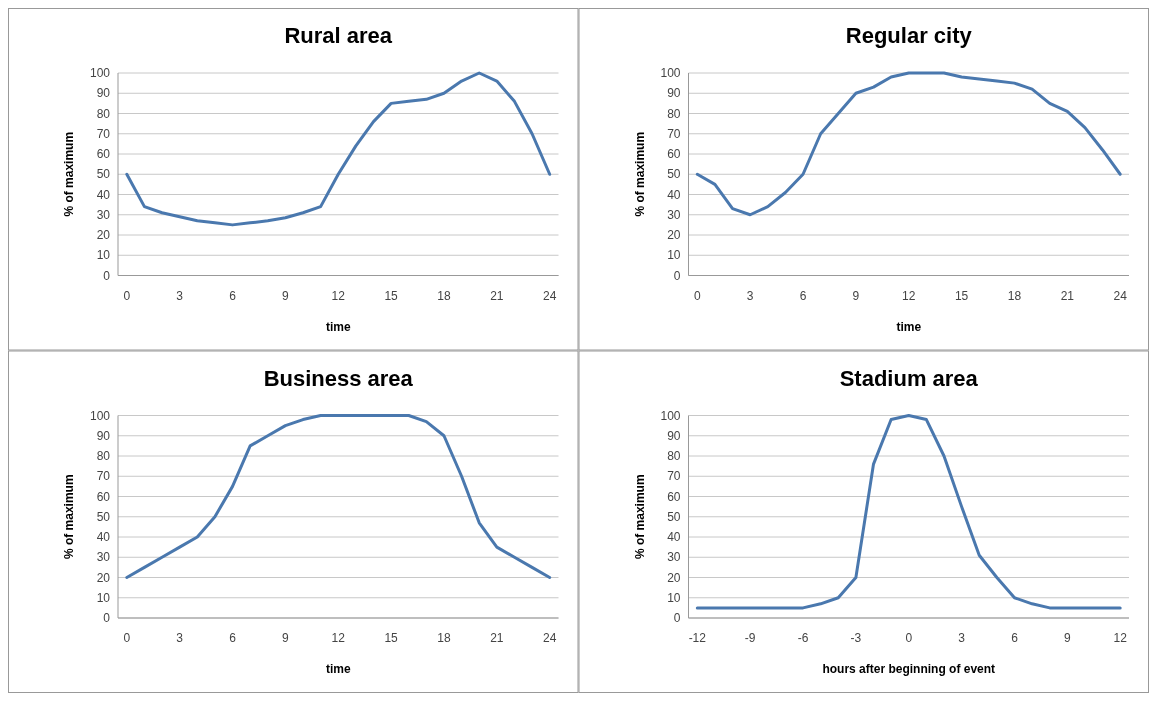 Image resolution: width=1157 pixels, height=701 pixels. What do you see at coordinates (909, 35) in the screenshot?
I see `chart-title: Regular city` at bounding box center [909, 35].